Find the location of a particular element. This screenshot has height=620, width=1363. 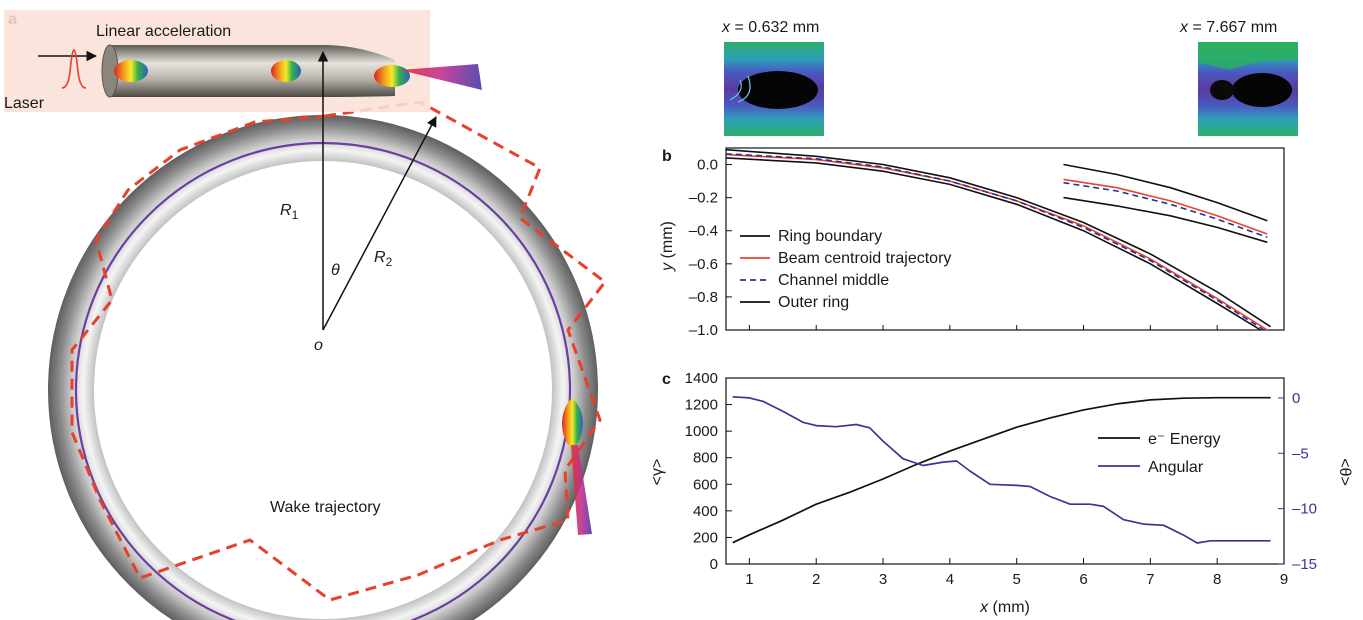

y-tick-label-b: –1.0 is located at coordinates (703, 330).